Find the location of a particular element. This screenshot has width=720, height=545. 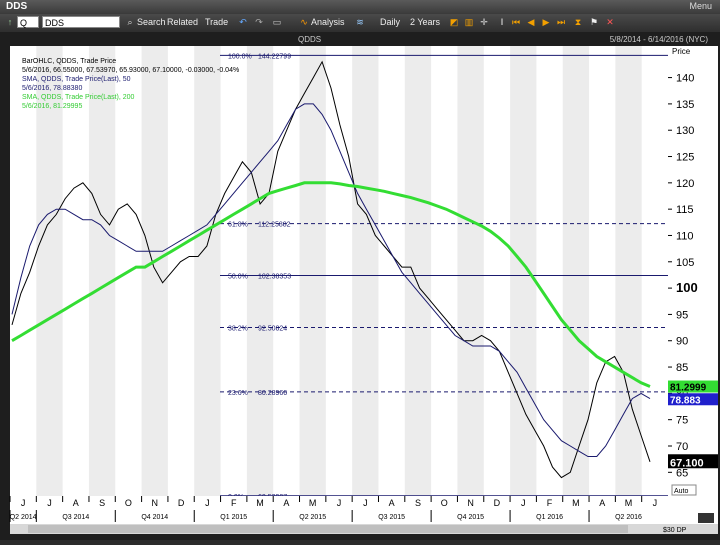

flag-icon: ⚑ is located at coordinates (594, 22).